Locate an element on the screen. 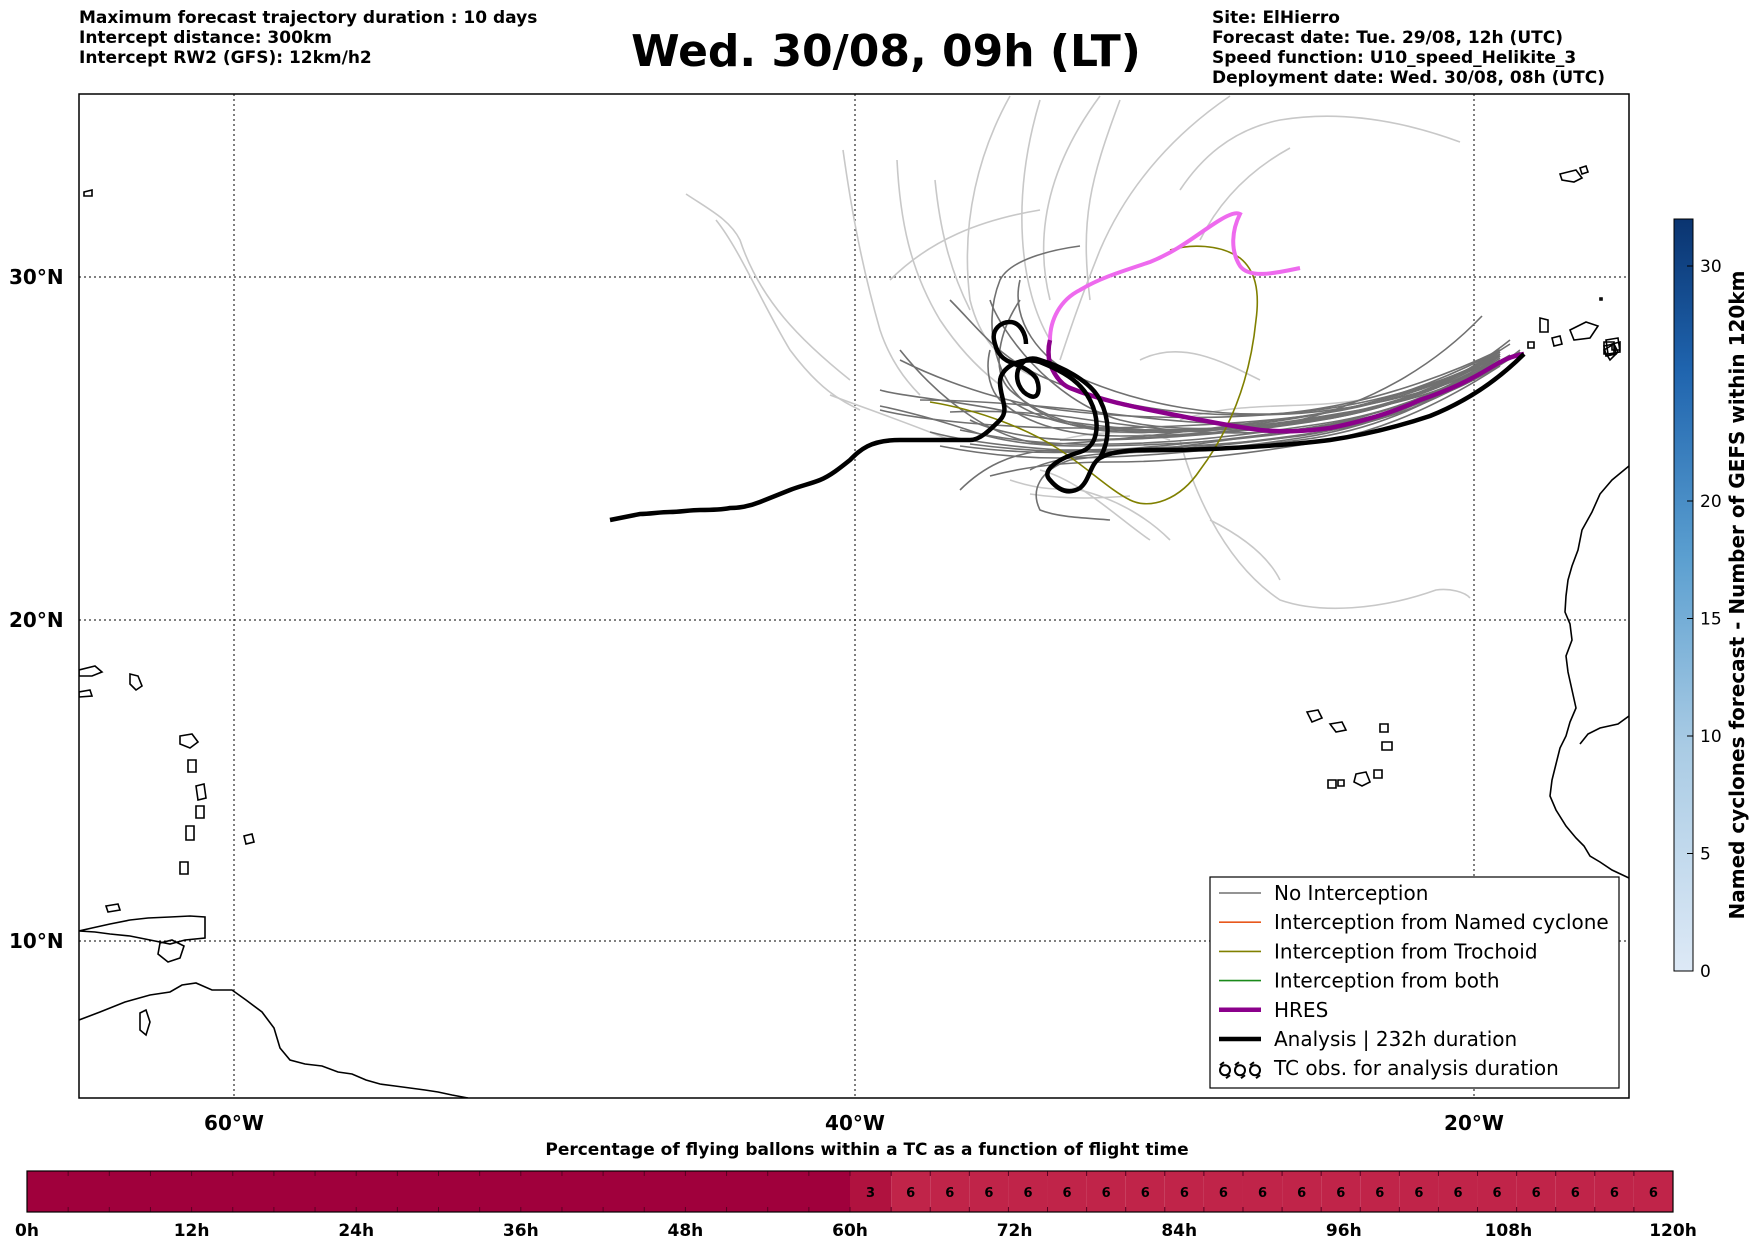  legend-item: No Interception is located at coordinates (1323, 893).